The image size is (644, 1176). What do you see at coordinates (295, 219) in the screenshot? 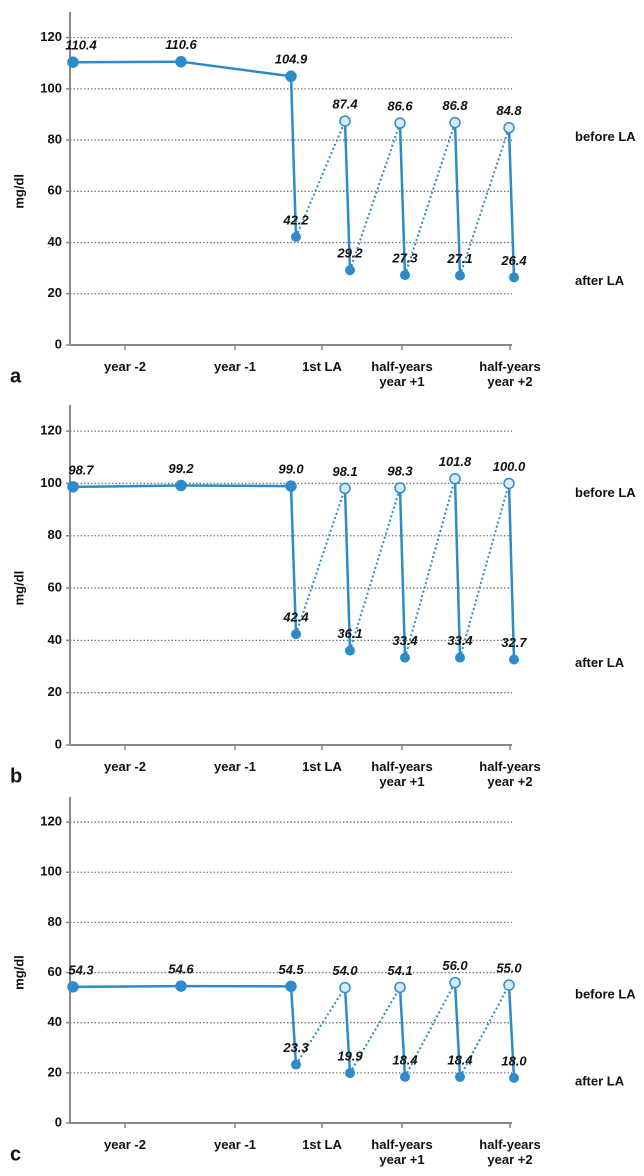
I see `value-label: 42.2` at bounding box center [295, 219].